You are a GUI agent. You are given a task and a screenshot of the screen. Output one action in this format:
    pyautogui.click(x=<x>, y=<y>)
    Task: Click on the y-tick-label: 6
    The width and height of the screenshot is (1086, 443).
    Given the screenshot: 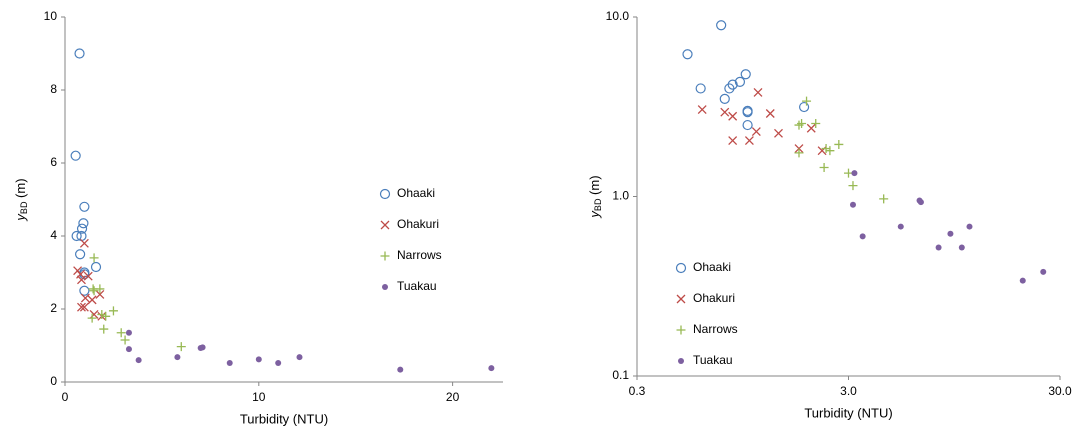 What is the action you would take?
    pyautogui.click(x=53, y=162)
    